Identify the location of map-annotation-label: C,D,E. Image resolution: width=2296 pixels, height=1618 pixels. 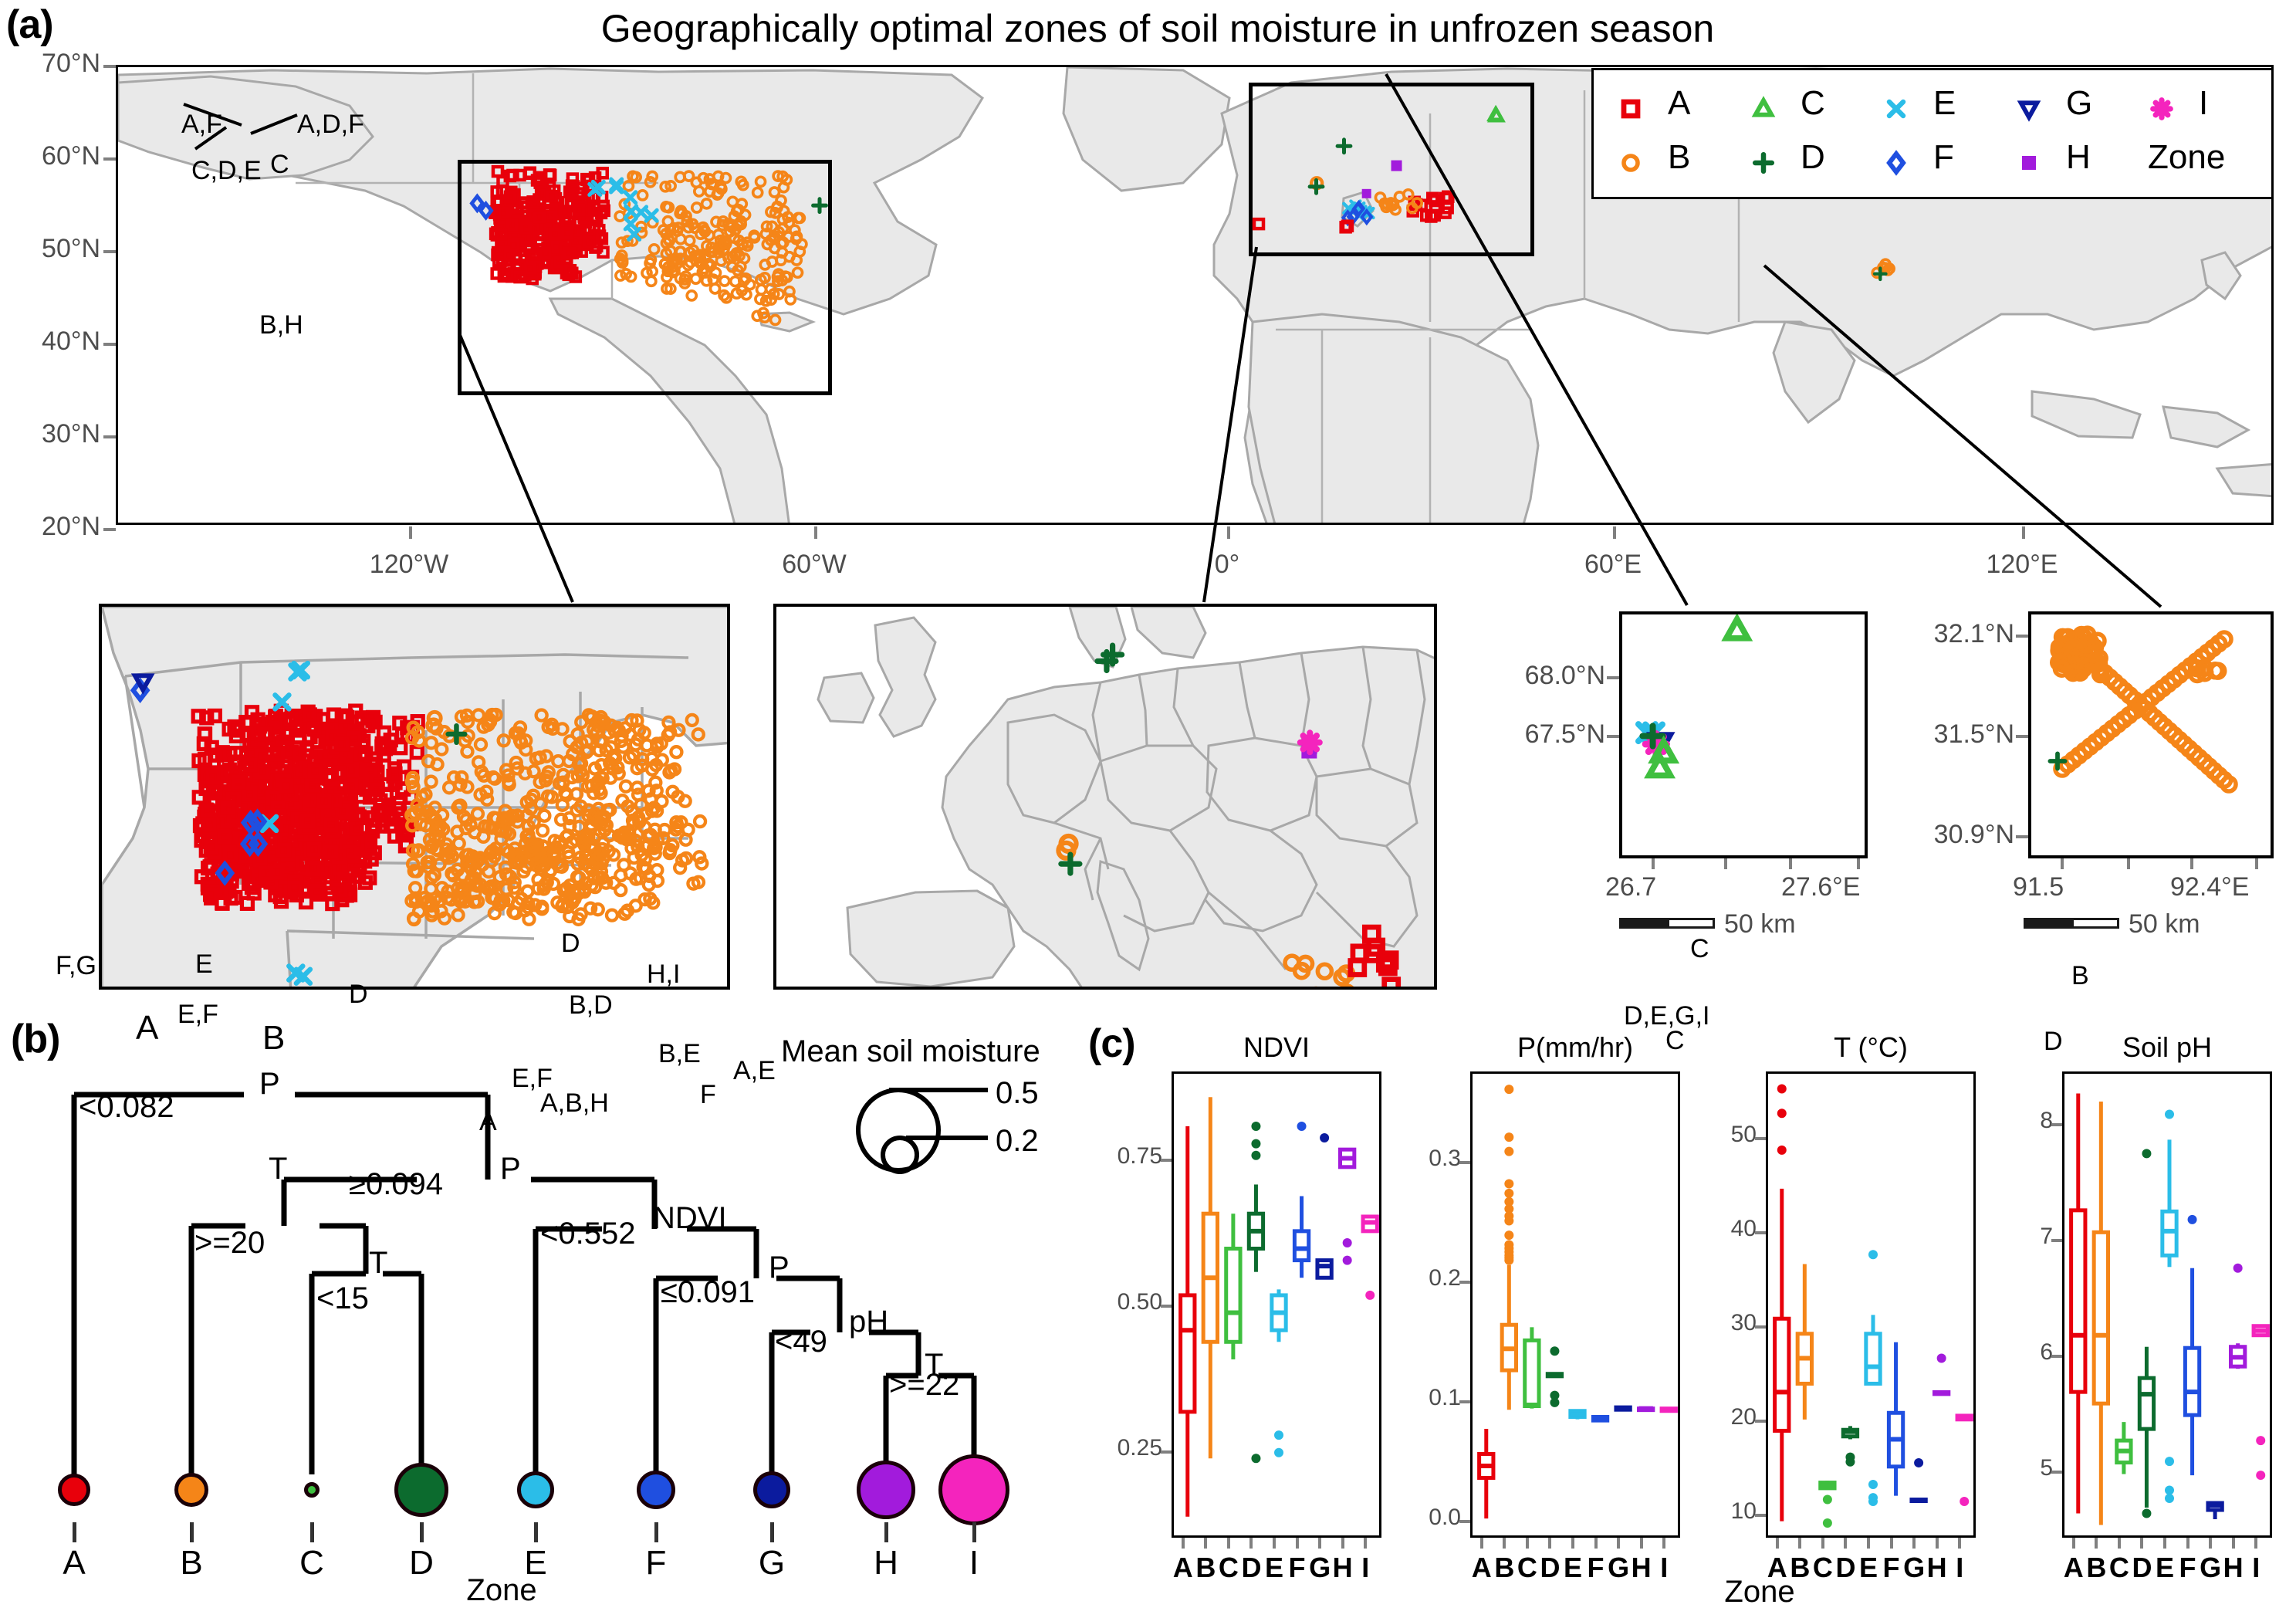
(226, 170).